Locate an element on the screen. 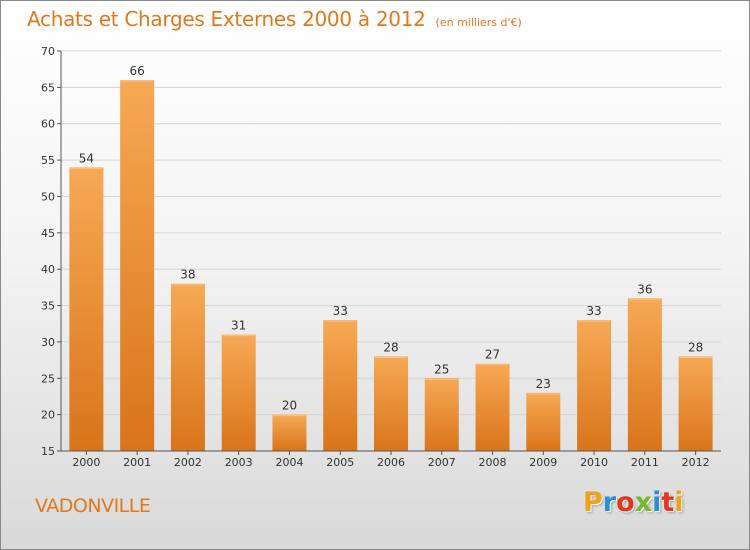 This screenshot has height=550, width=750. y-tick-label: 45 is located at coordinates (48, 233).